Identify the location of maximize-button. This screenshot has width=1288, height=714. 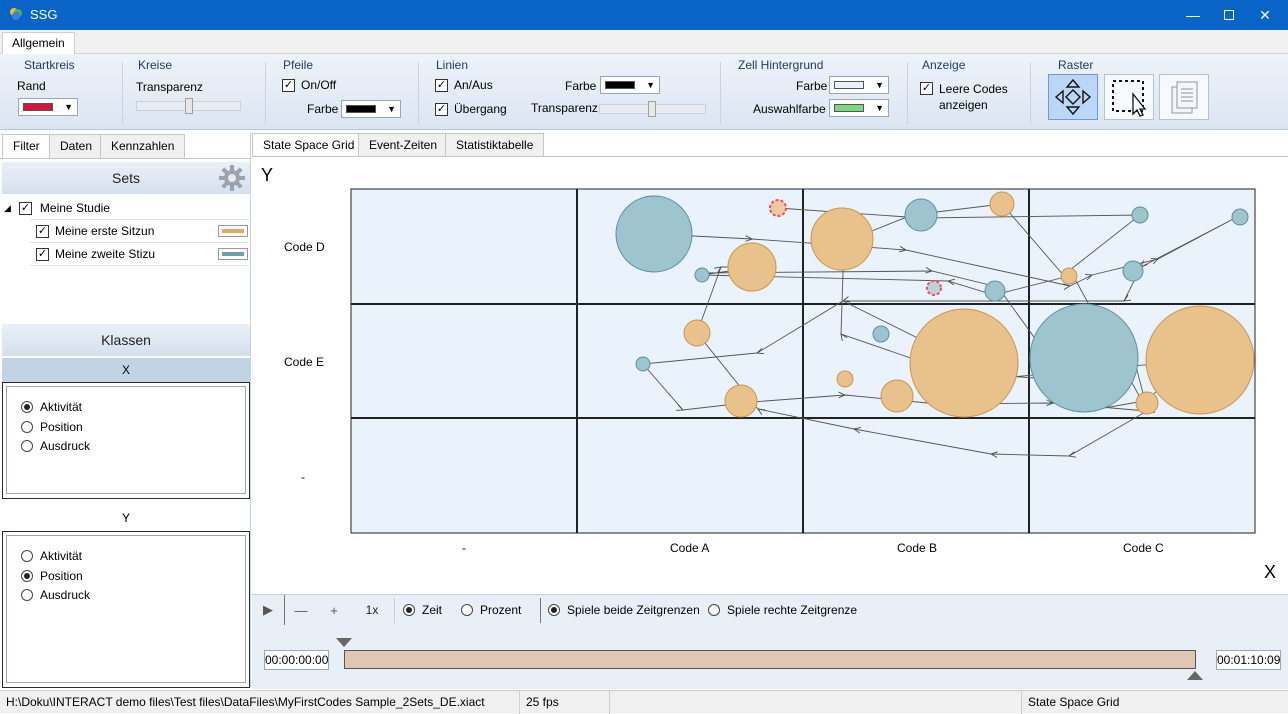
(1229, 15).